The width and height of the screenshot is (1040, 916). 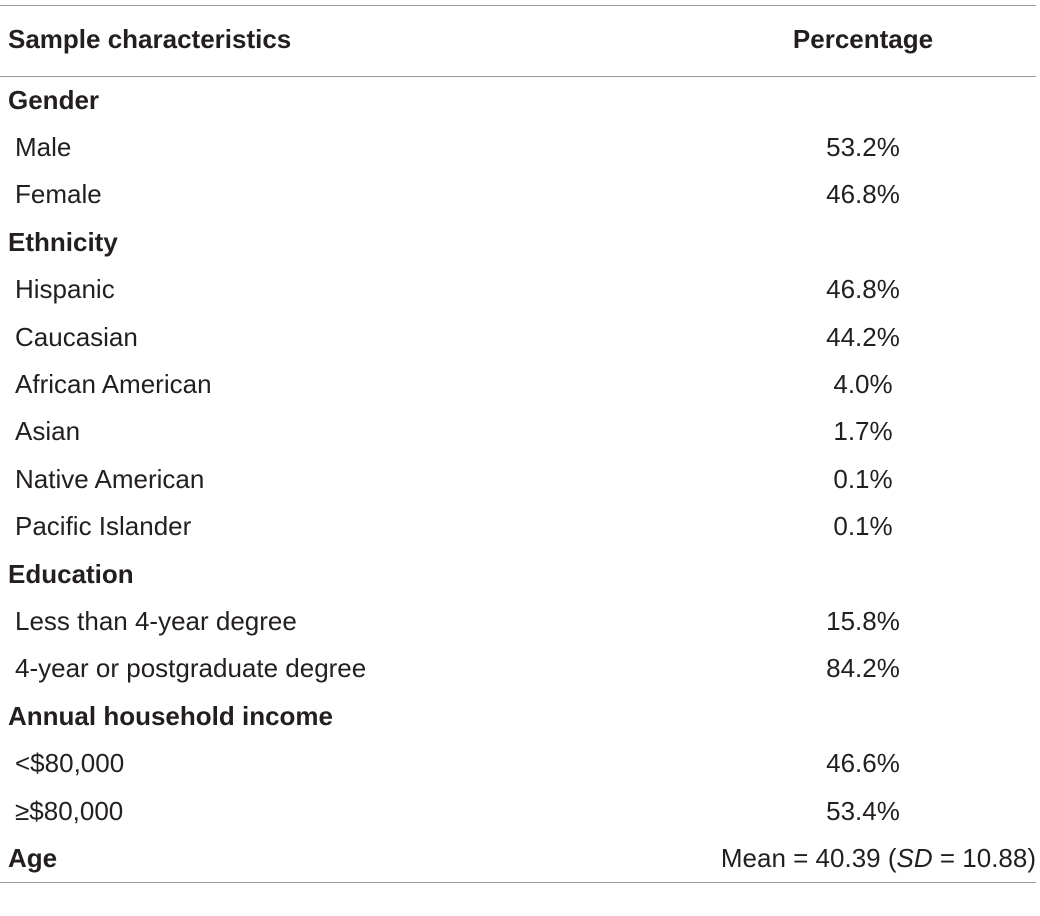 What do you see at coordinates (71, 573) in the screenshot?
I see `section-title: Education` at bounding box center [71, 573].